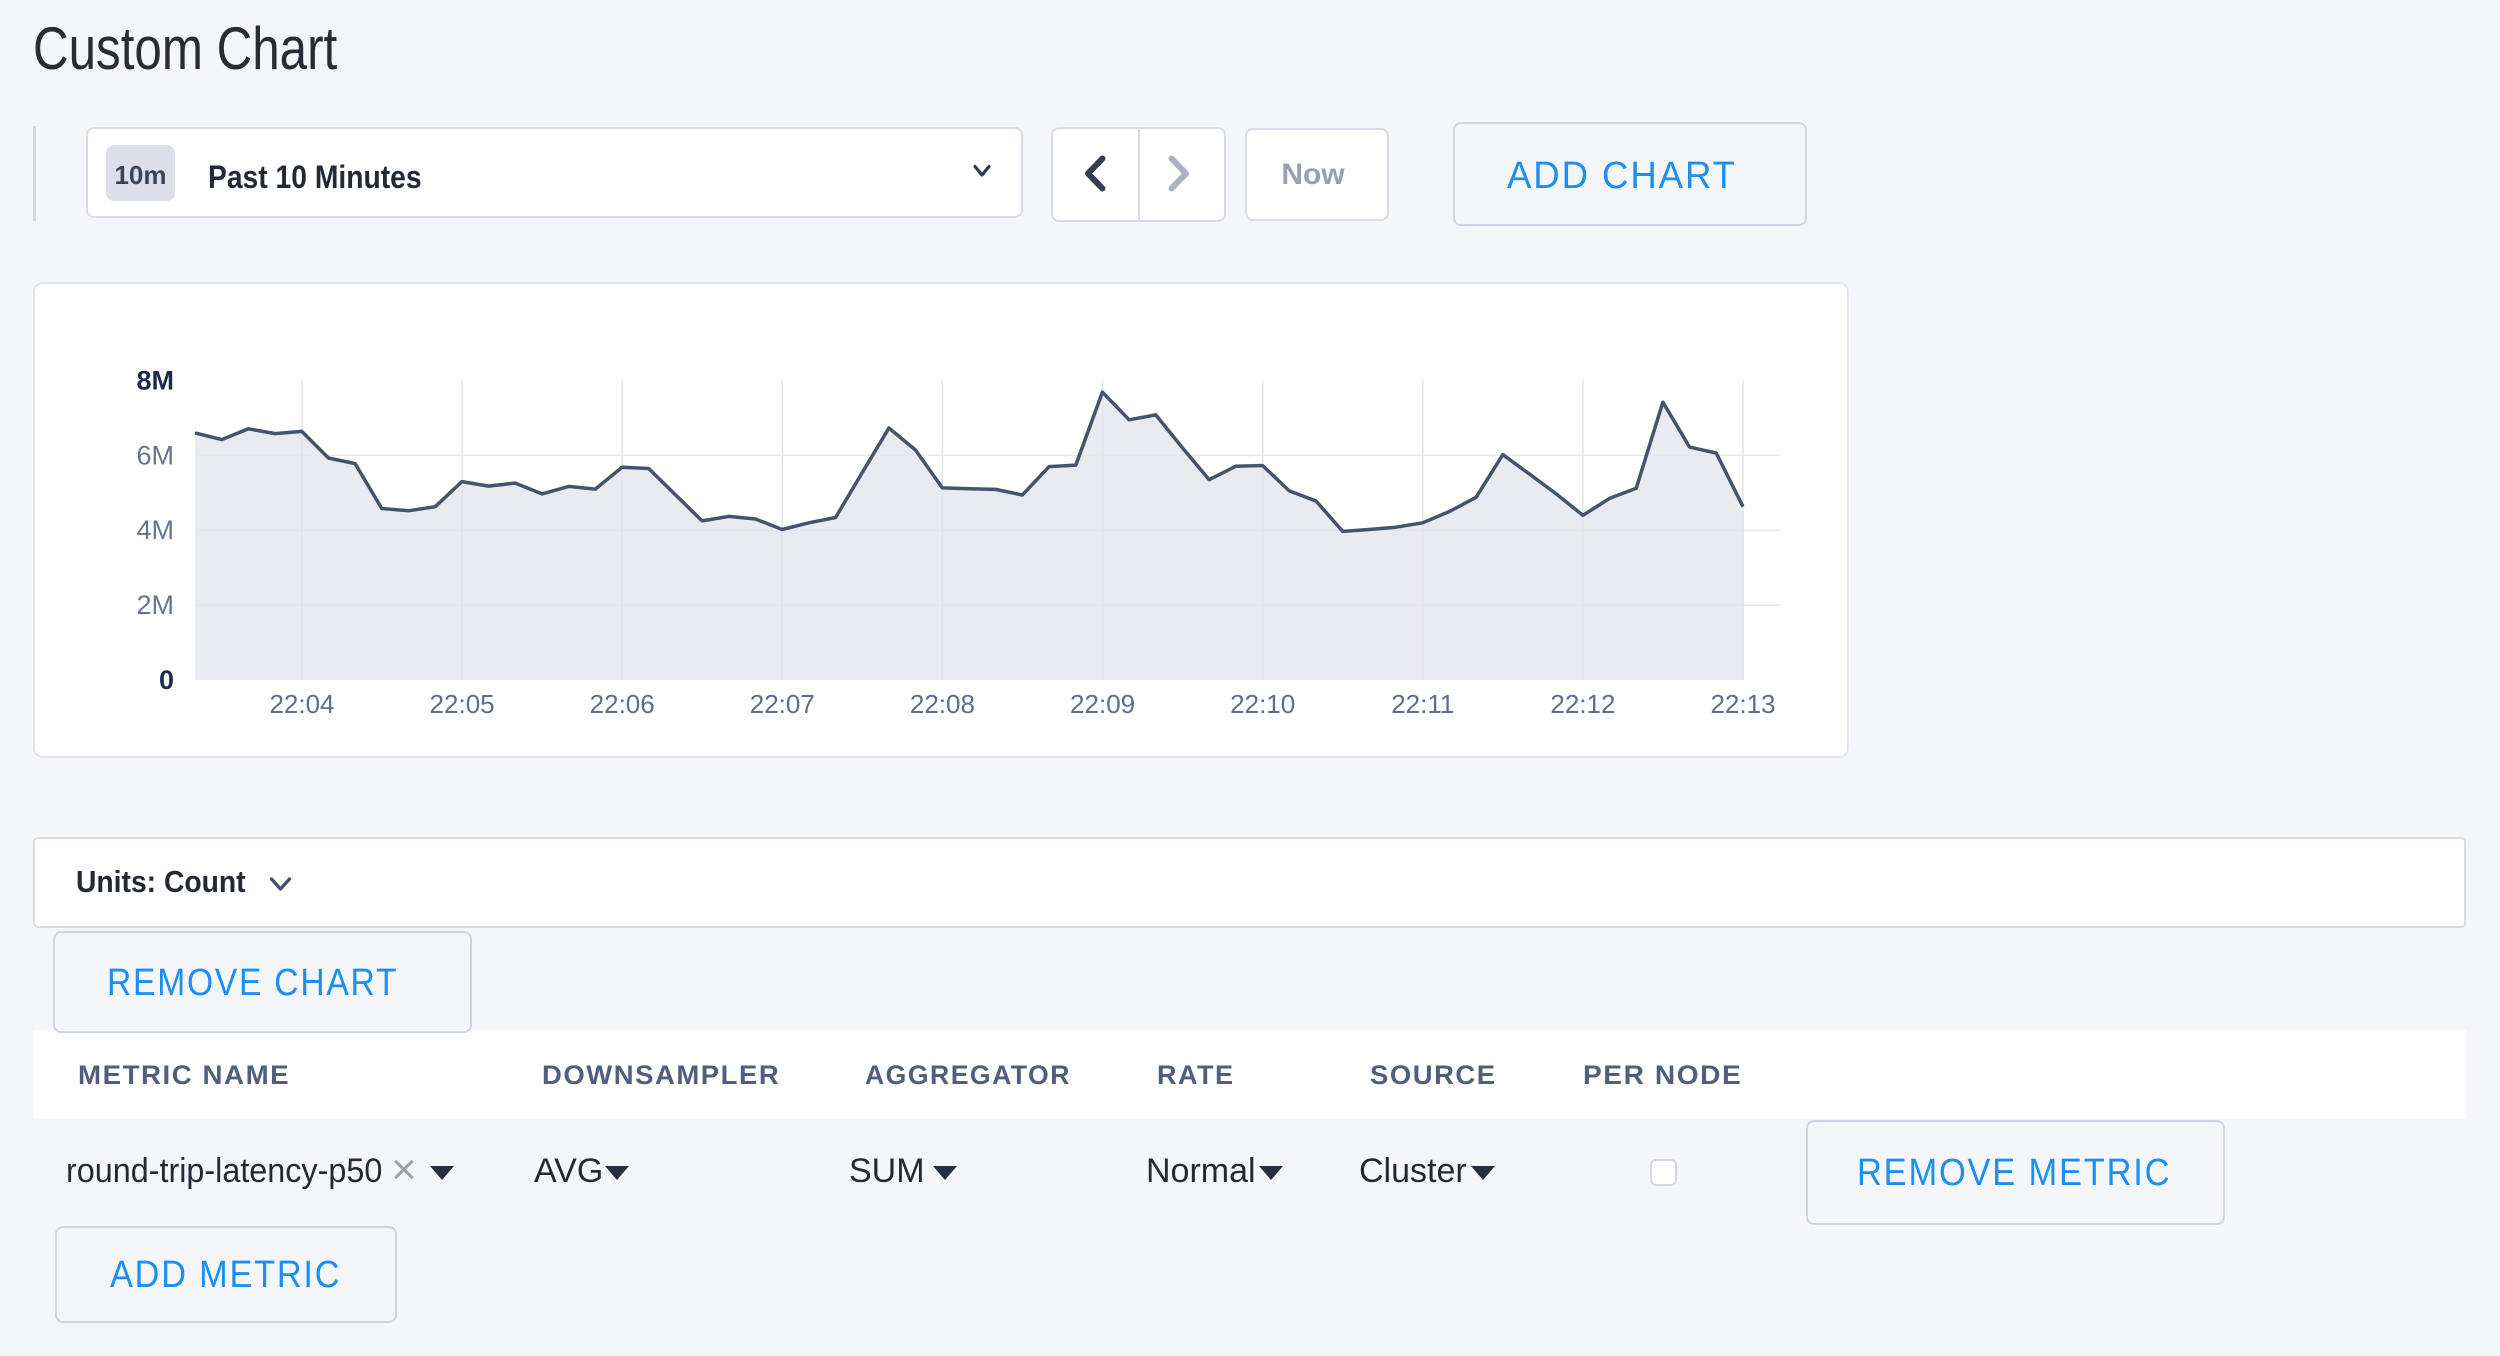  I want to click on svg-text: 22:10, so click(1262, 704).